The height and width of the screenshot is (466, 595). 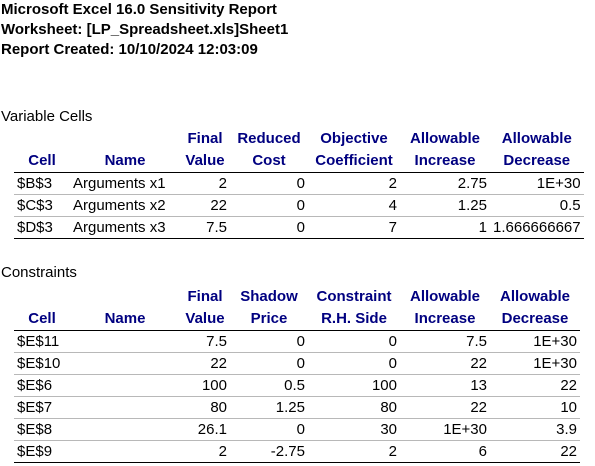 I want to click on table-row: $E$8 26.1 0 30 1E+30 3.9, so click(x=297, y=429).